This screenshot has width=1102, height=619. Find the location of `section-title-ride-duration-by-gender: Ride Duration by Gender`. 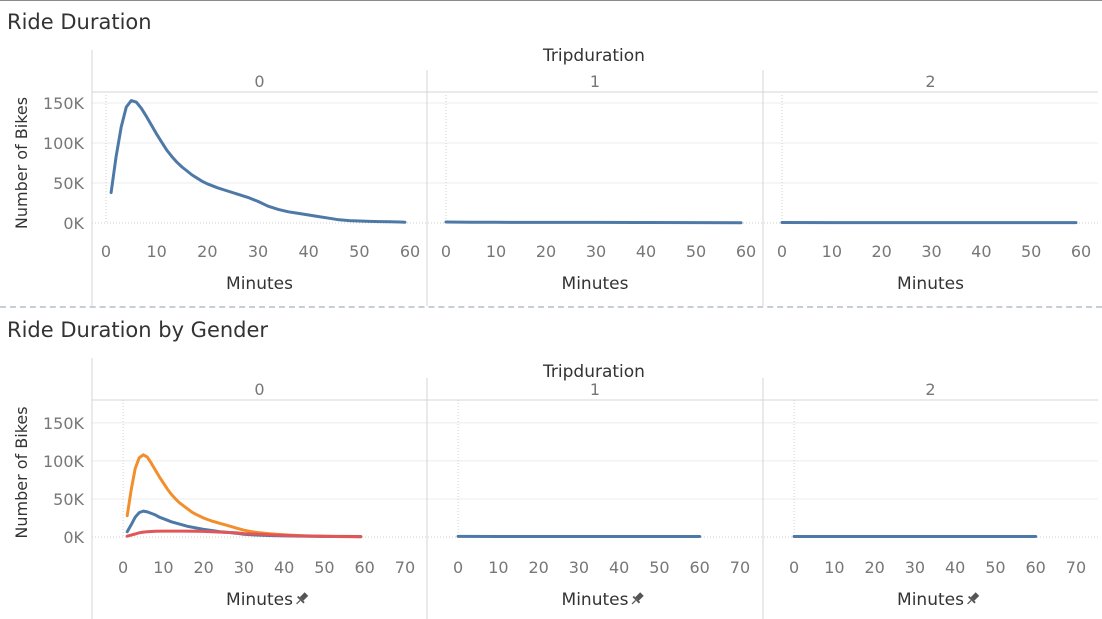

section-title-ride-duration-by-gender: Ride Duration by Gender is located at coordinates (138, 330).